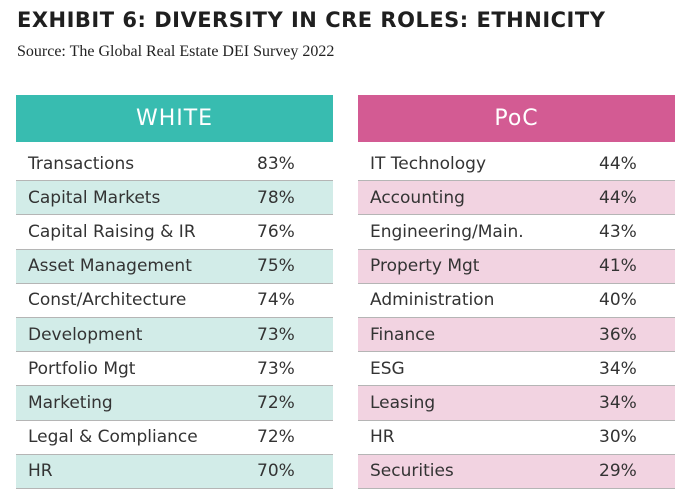 This screenshot has height=502, width=689. I want to click on row-value: 29%, so click(618, 471).